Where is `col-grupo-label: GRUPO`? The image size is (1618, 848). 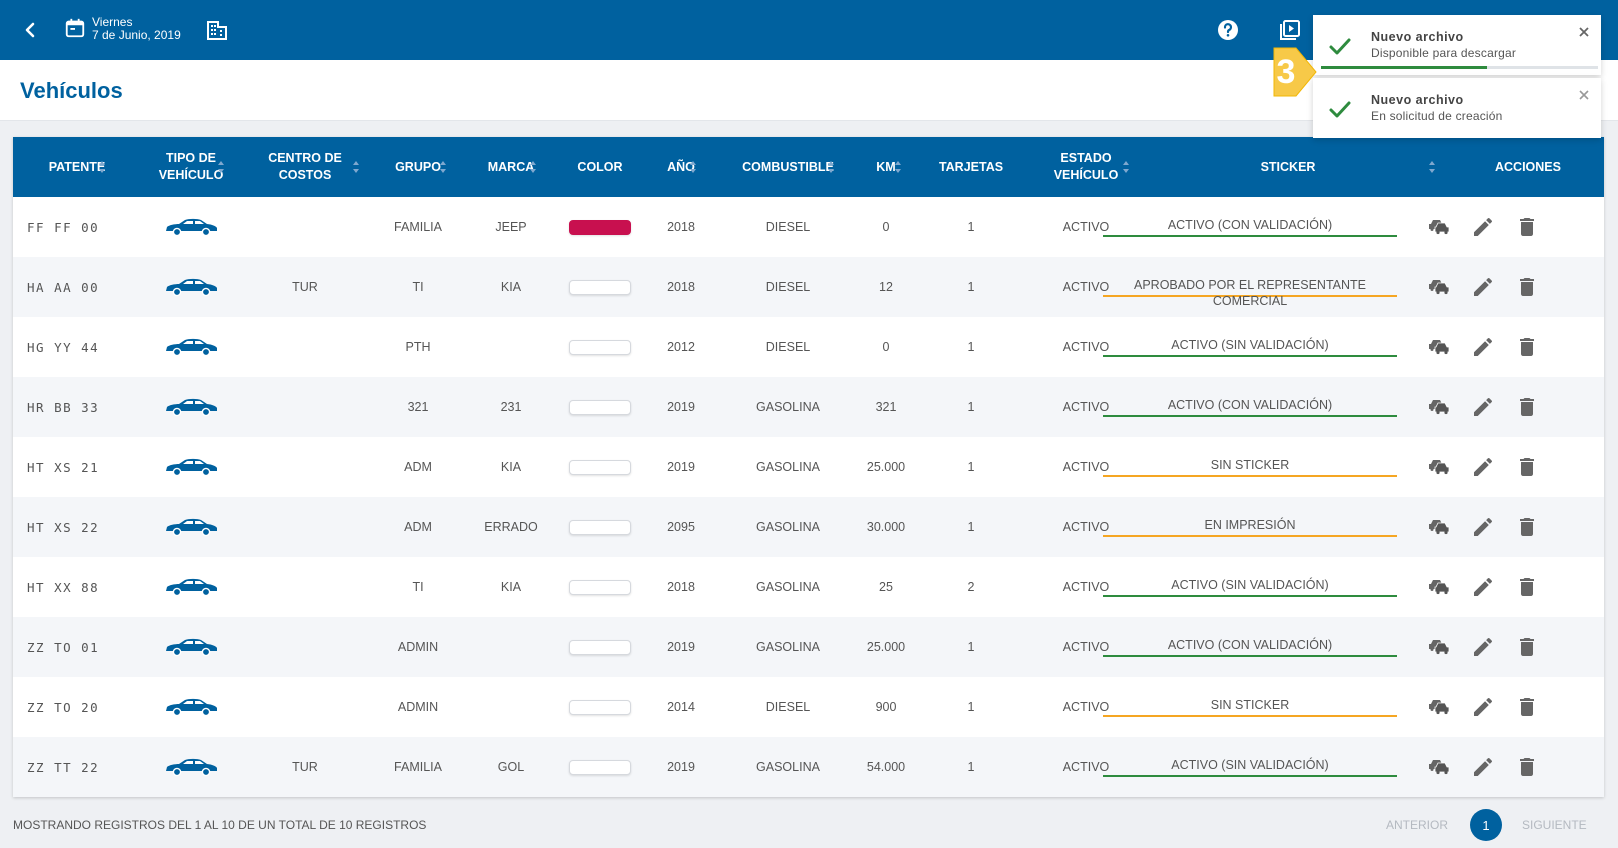
col-grupo-label: GRUPO is located at coordinates (418, 166).